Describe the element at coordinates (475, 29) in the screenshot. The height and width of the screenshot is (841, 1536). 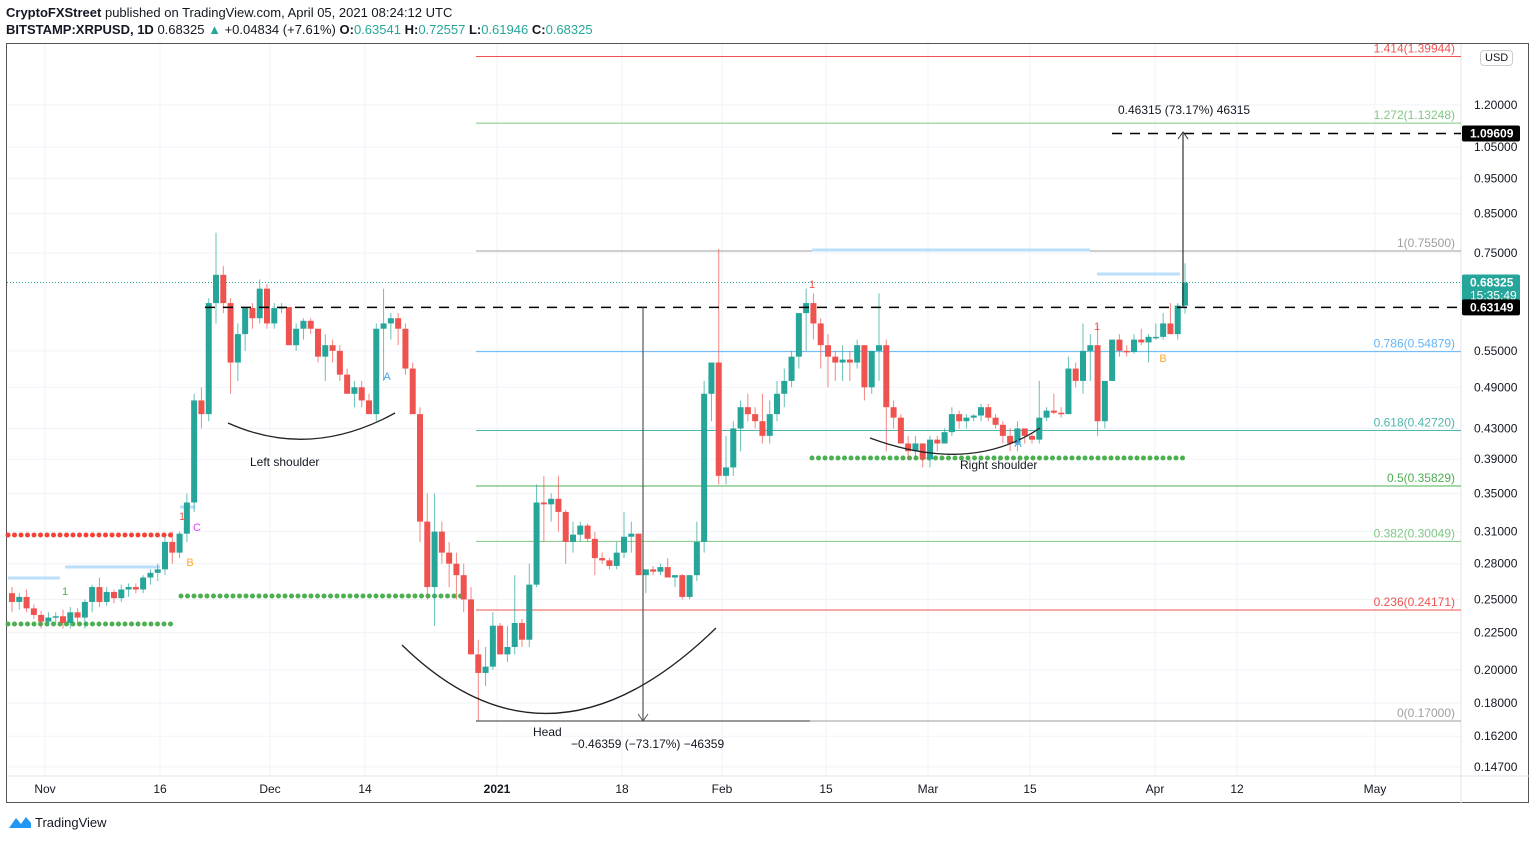
I see `low-label: L:` at that location.